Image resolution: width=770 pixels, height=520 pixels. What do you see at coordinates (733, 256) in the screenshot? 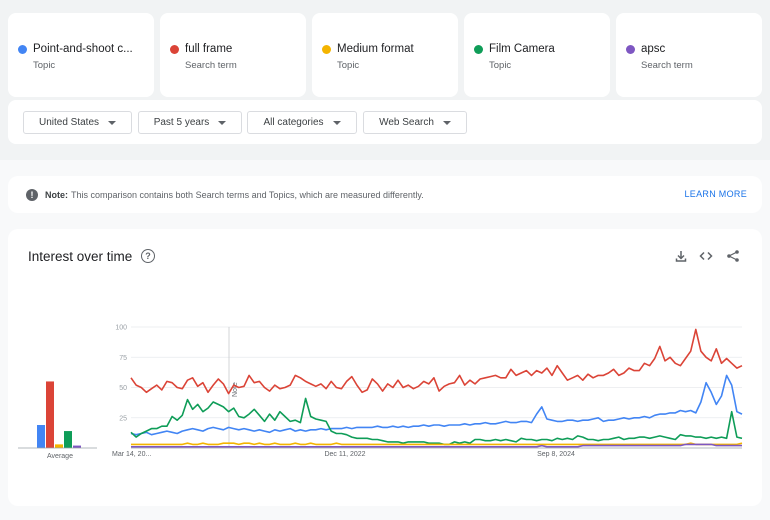
I see `share-icon` at bounding box center [733, 256].